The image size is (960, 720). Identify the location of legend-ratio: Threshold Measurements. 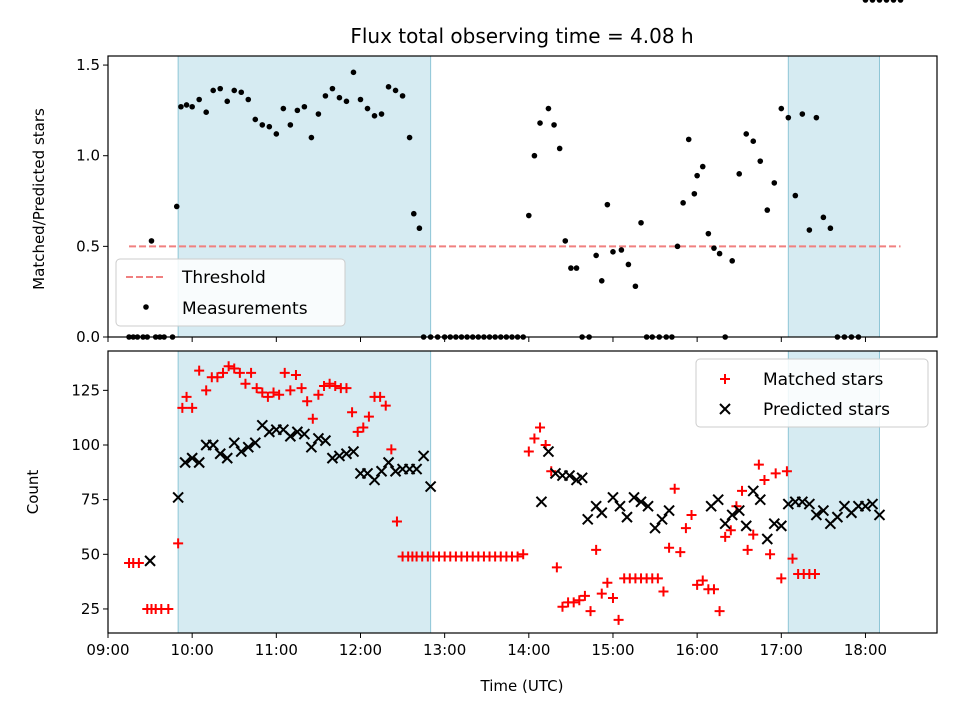
(230, 292).